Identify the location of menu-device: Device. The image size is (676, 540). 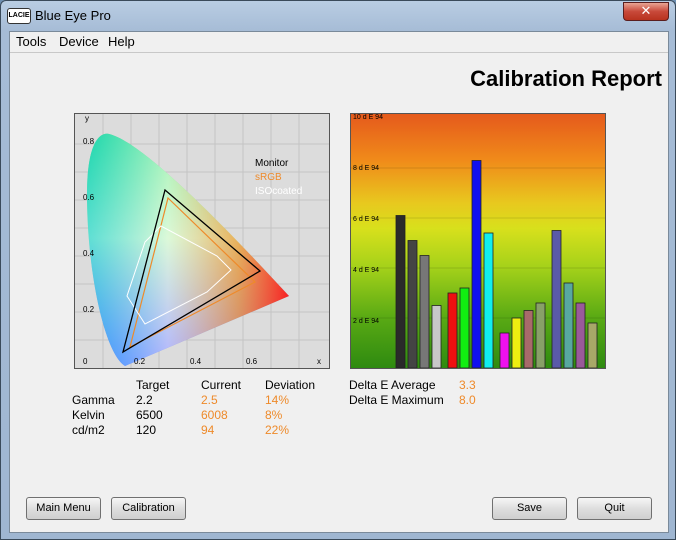
(79, 41).